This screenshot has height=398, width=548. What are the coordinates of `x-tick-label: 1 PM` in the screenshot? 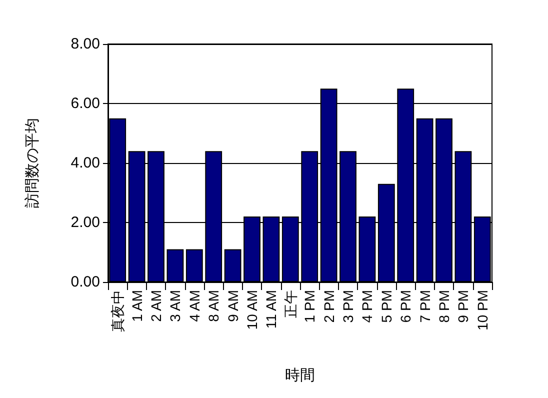 It's located at (310, 306).